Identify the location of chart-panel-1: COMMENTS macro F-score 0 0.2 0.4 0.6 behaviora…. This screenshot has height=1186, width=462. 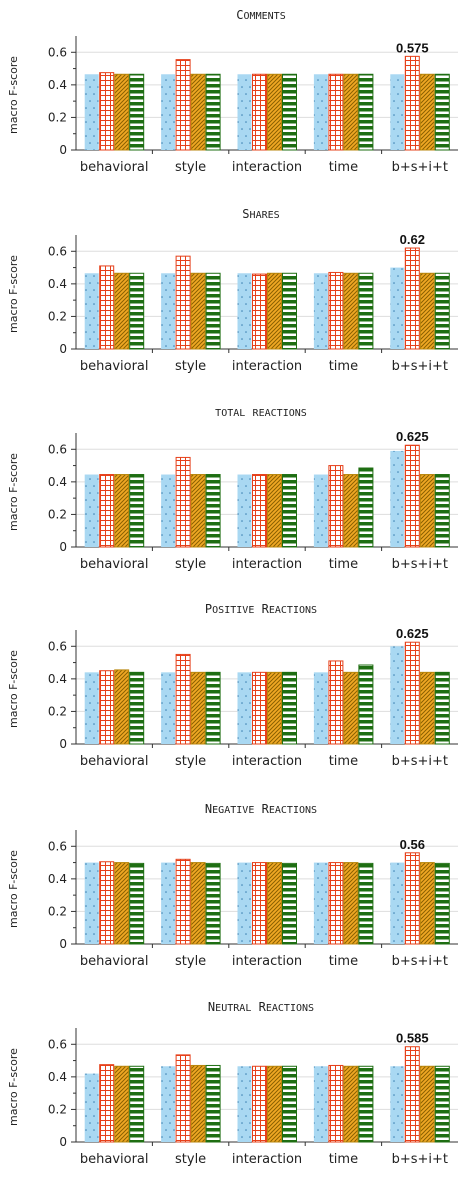
(232, 91).